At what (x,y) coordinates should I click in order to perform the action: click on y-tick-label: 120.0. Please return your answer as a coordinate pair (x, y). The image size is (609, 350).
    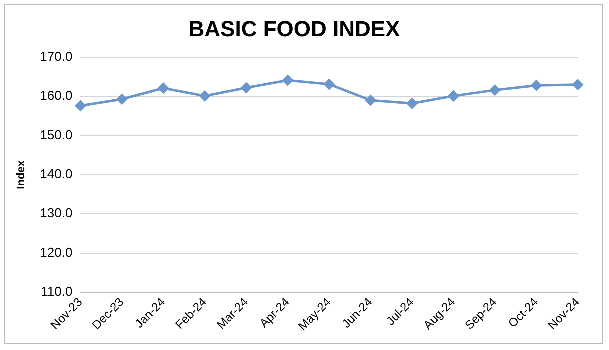
    Looking at the image, I should click on (56, 252).